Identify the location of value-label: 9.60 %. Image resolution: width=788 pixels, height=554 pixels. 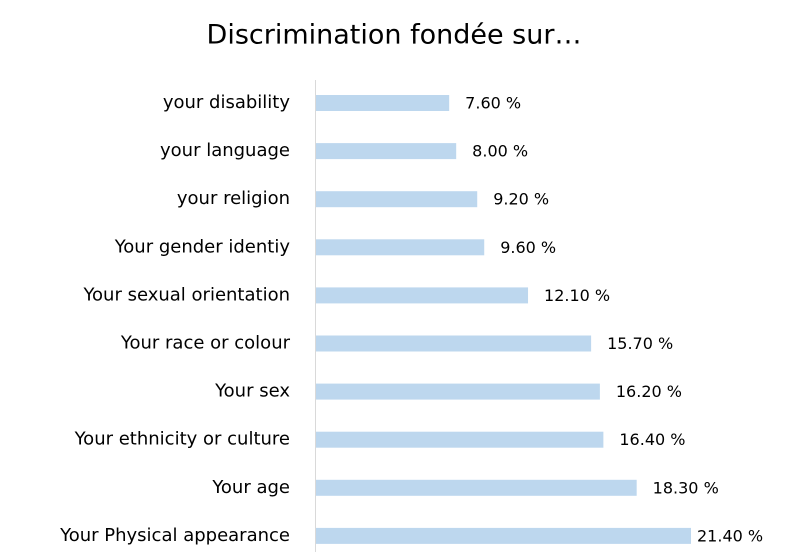
(528, 247).